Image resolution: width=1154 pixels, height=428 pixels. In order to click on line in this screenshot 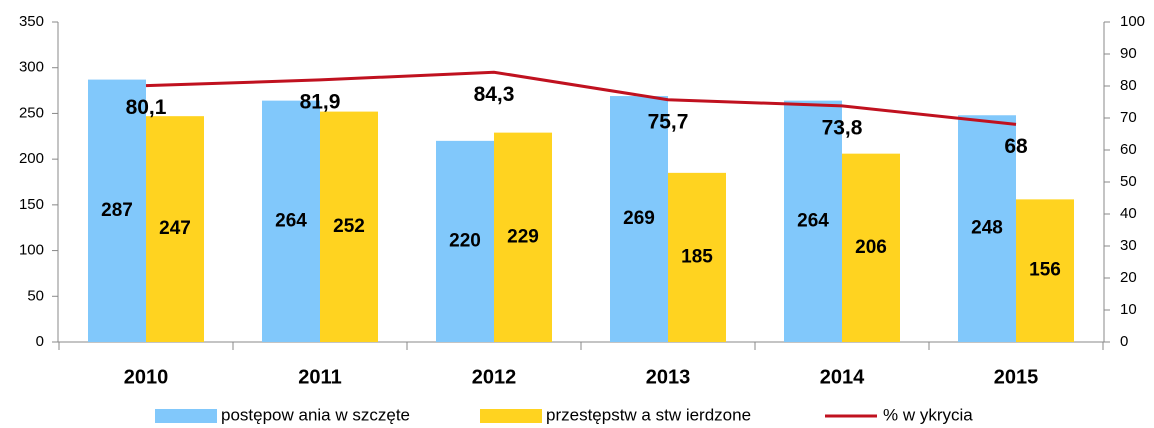, I will do `click(581, 98)`.